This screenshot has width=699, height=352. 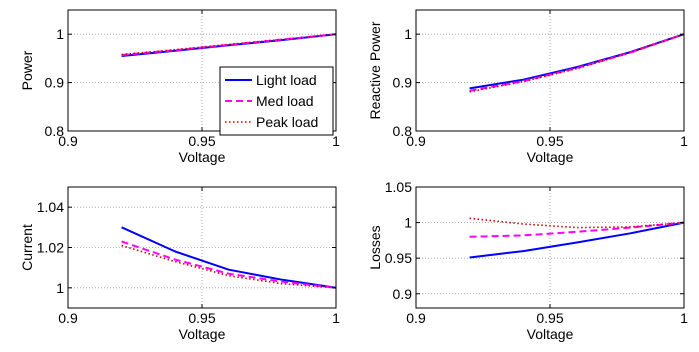 I want to click on legend: Light load Med load Peak load, so click(x=276, y=101).